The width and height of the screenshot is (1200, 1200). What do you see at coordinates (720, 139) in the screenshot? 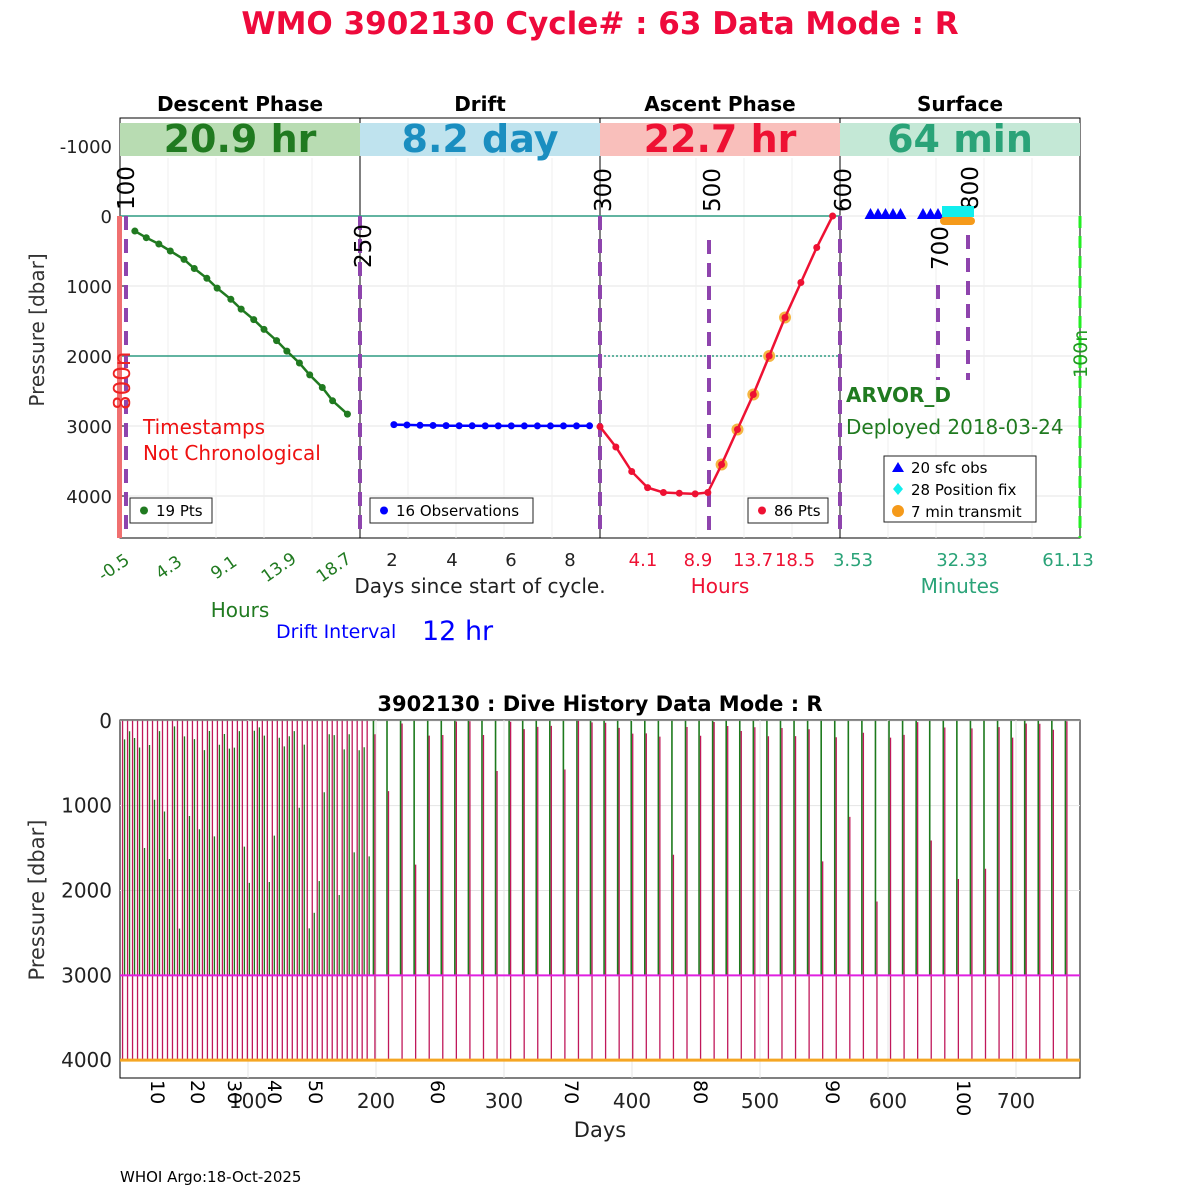
I see `phase-duration: 22.7 hr` at bounding box center [720, 139].